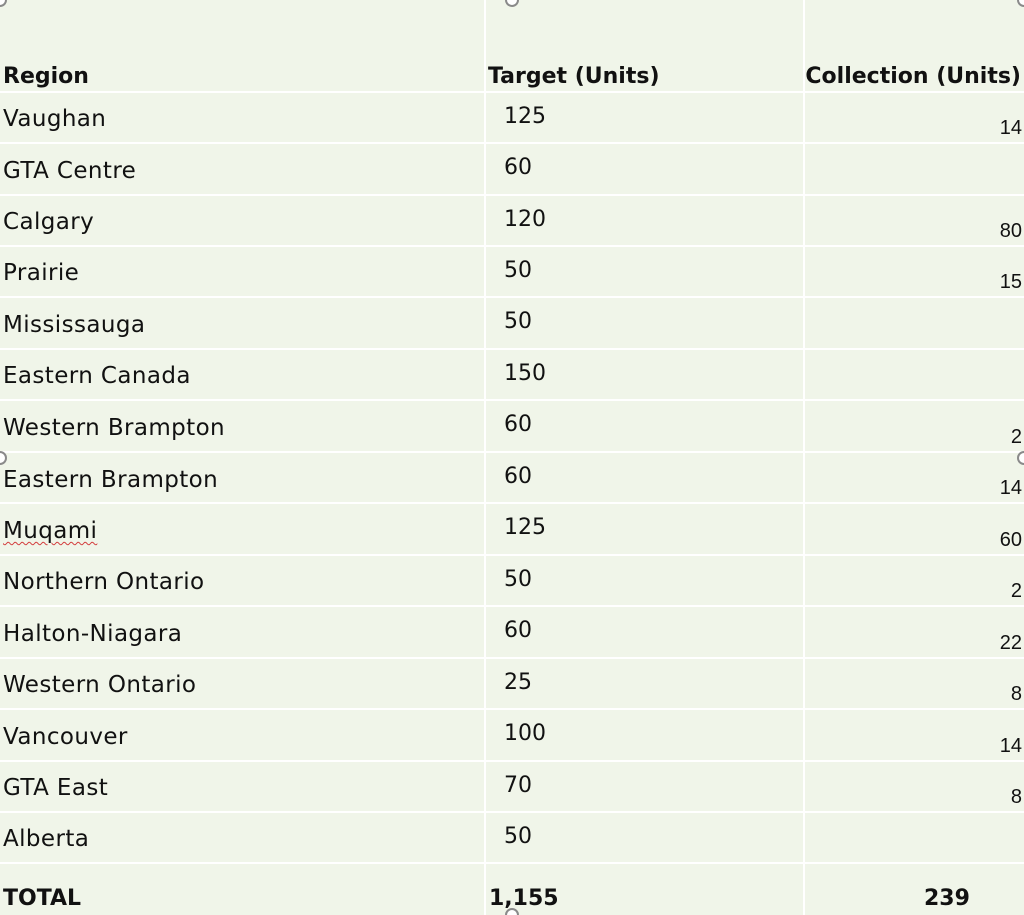 The height and width of the screenshot is (915, 1024). What do you see at coordinates (512, 911) in the screenshot?
I see `resize-handle-bottom-center` at bounding box center [512, 911].